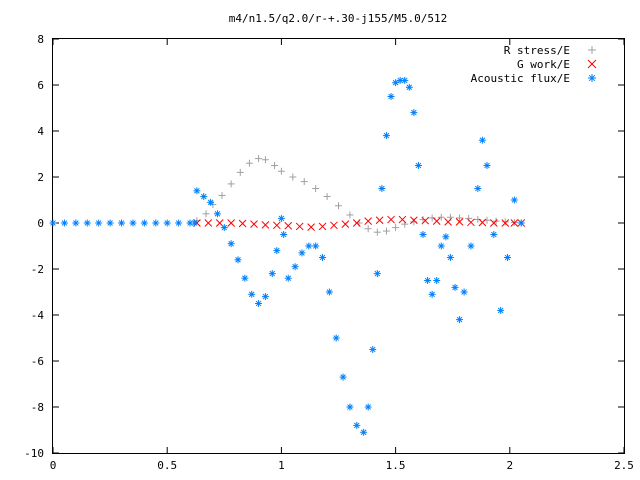  I want to click on x-tick-label: 2.5, so click(624, 465).